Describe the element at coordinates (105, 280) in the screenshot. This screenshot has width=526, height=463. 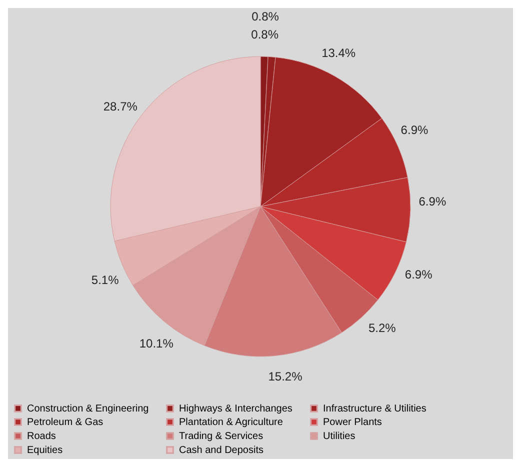
I see `data-label: 5.1%` at that location.